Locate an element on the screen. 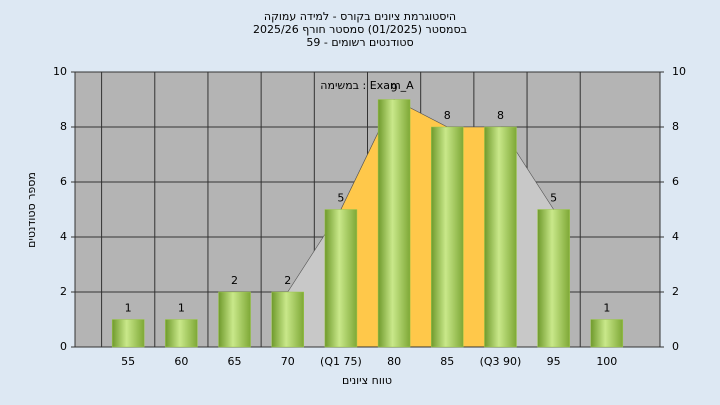 The height and width of the screenshot is (405, 720). y2-tick-label: 10 is located at coordinates (679, 71).